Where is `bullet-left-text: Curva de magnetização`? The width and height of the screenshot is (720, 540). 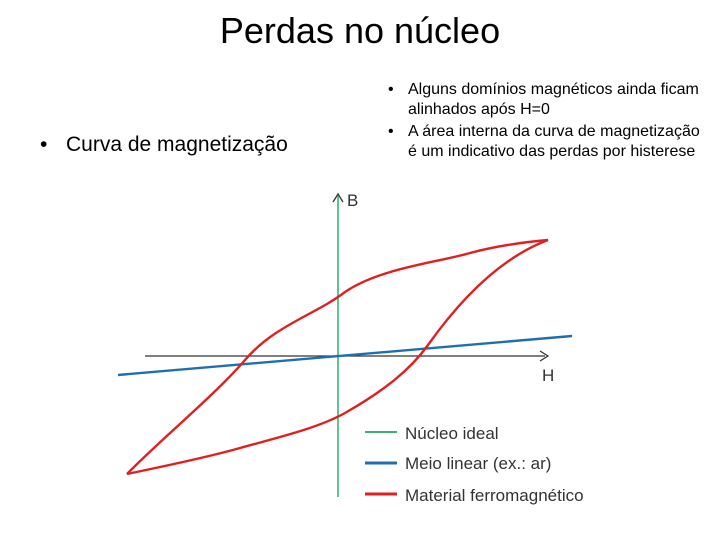 bullet-left-text: Curva de magnetização is located at coordinates (177, 144).